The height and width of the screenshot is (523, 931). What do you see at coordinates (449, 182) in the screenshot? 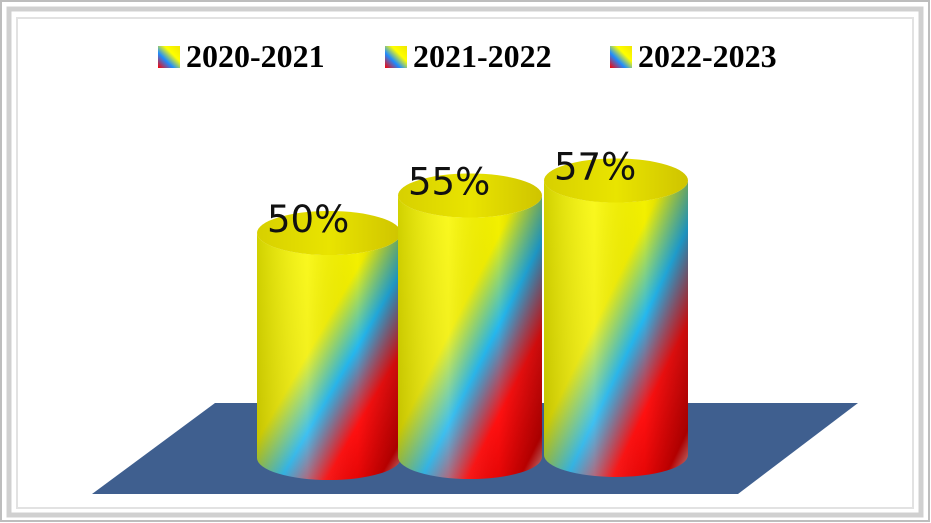
I see `data-label: 55%` at bounding box center [449, 182].